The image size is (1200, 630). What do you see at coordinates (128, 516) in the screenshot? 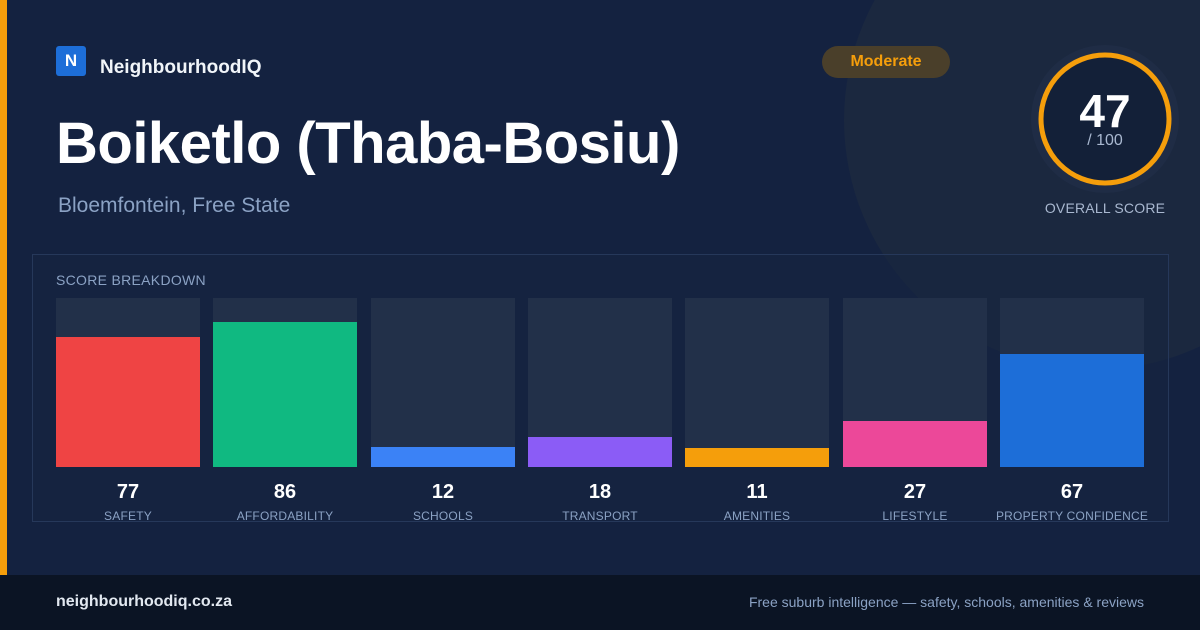
I see `bar-label: SAFETY` at bounding box center [128, 516].